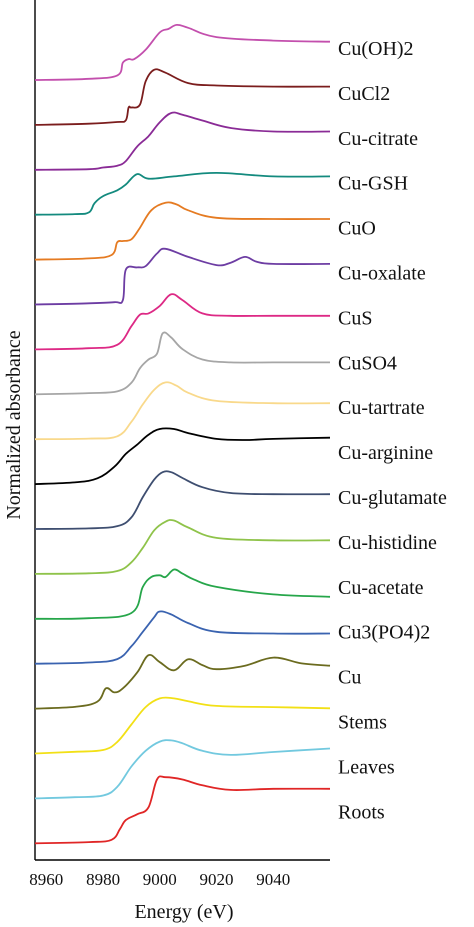 Image resolution: width=474 pixels, height=927 pixels. I want to click on x-tick-label: 9000, so click(160, 879).